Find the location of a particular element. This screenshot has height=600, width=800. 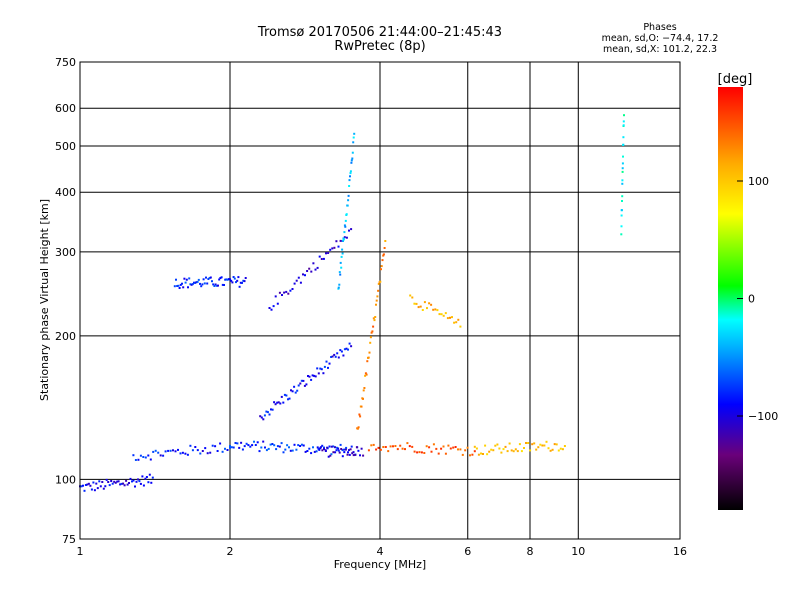

colorbar: [deg] 100 0 −100 is located at coordinates (748, 291).